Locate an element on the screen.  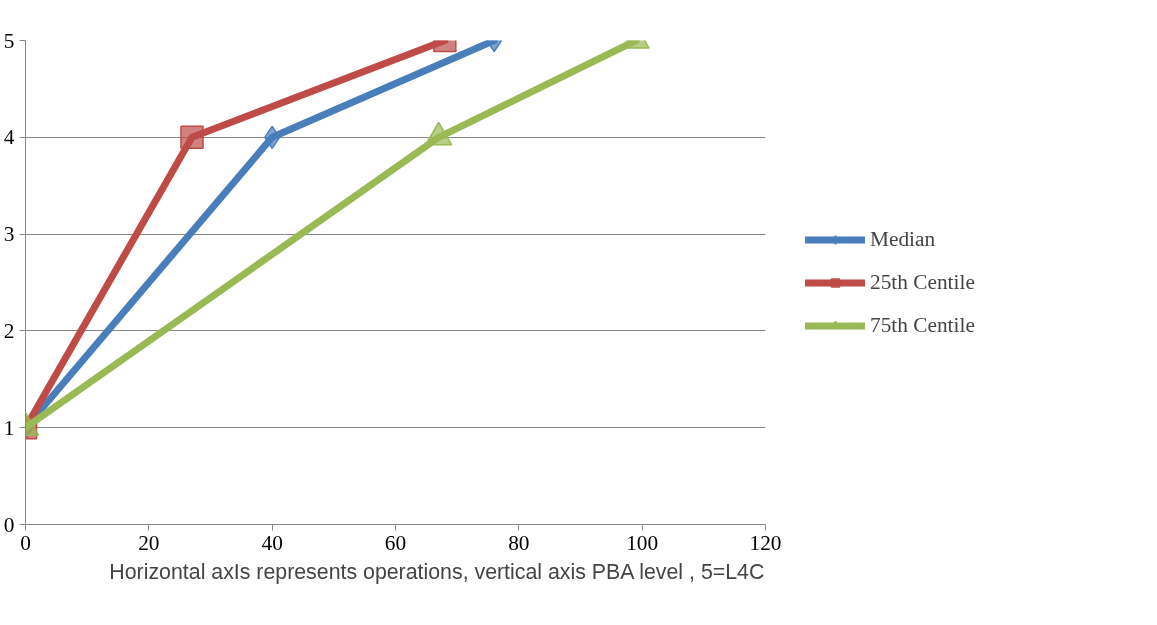
legend-label: 25th Centile is located at coordinates (922, 282).